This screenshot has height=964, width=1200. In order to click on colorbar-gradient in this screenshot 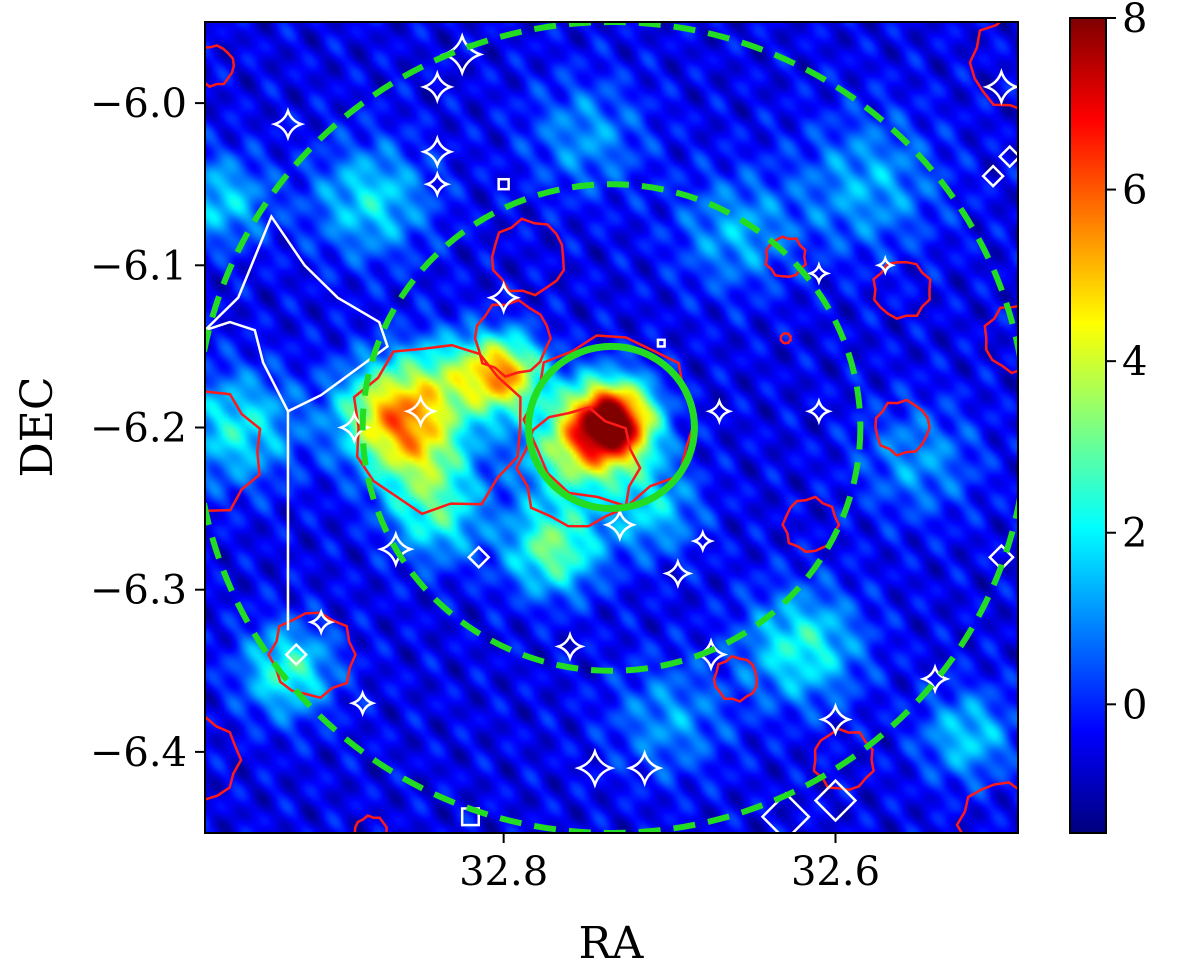, I will do `click(1088, 425)`.